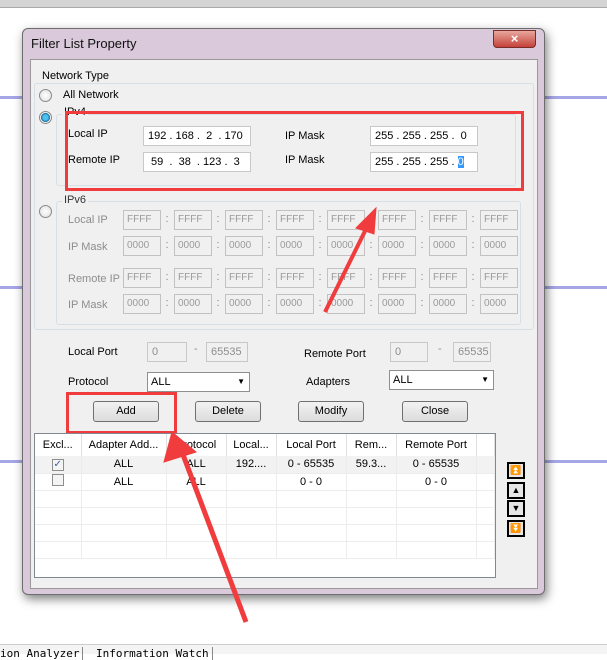 Image resolution: width=607 pixels, height=660 pixels. I want to click on close-icon: ×, so click(514, 39).